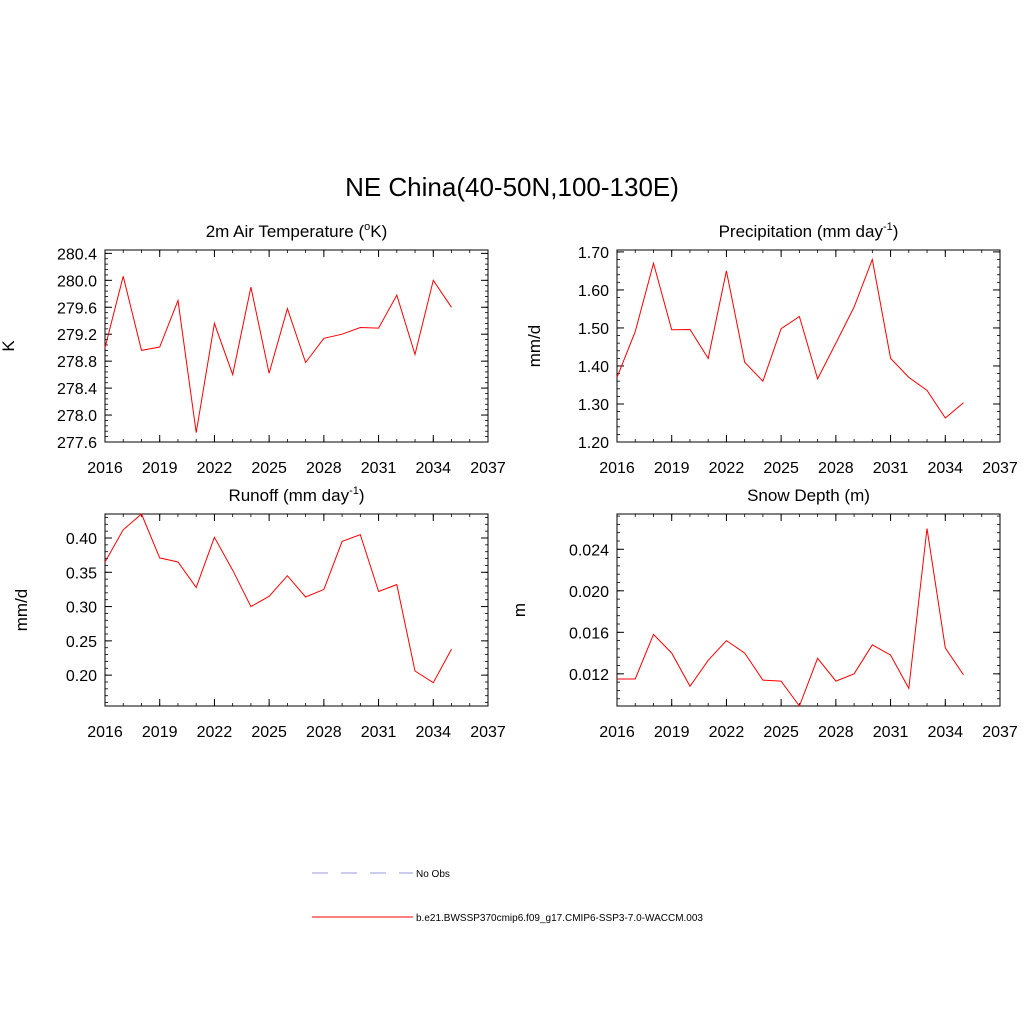  Describe the element at coordinates (81, 539) in the screenshot. I see `y-tick-label: 0.40` at that location.